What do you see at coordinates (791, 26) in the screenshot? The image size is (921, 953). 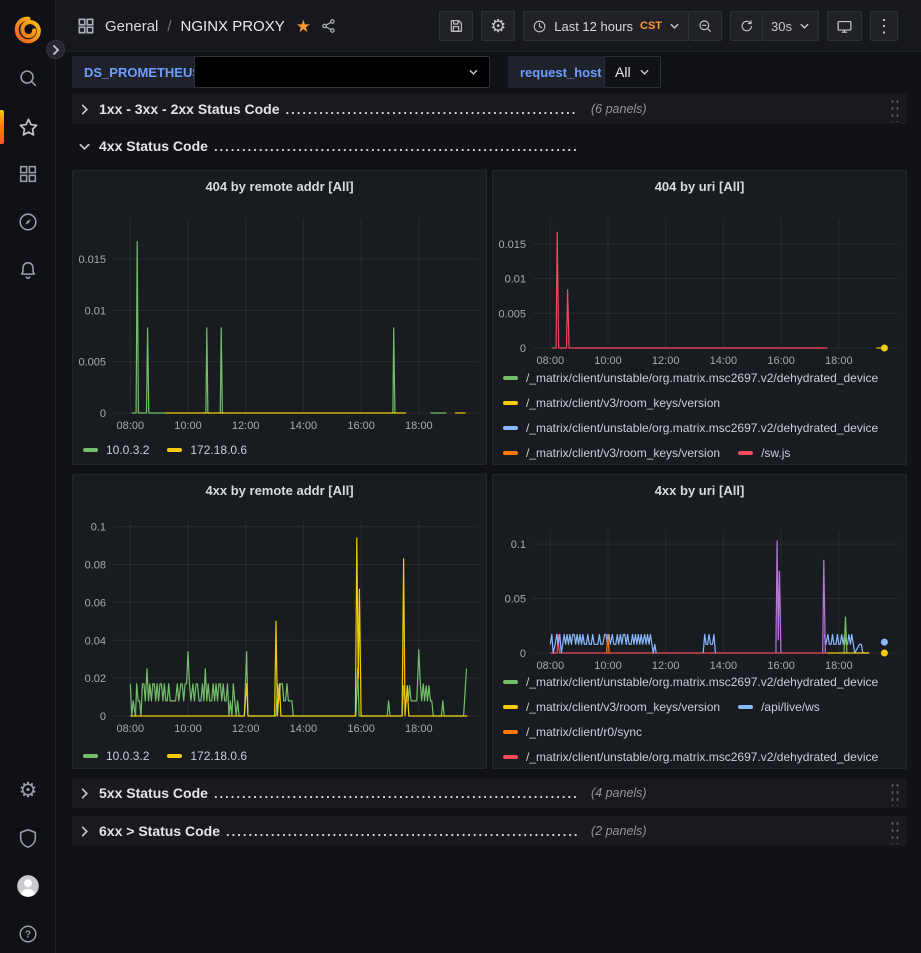 I see `refresh-interval-dropdown: 30s` at bounding box center [791, 26].